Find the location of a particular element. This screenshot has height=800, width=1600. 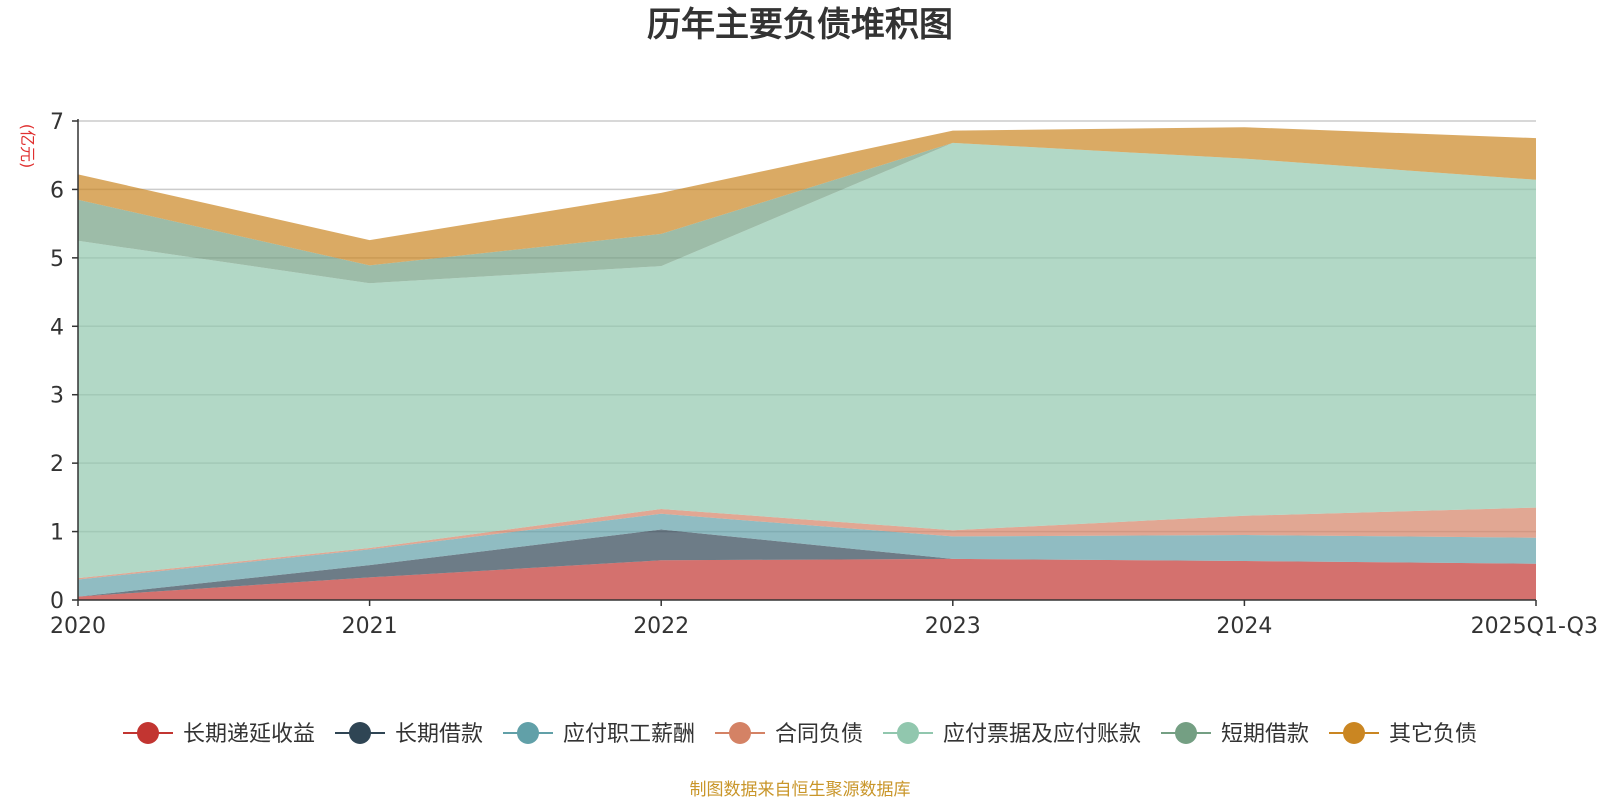

legend: 长期递延收益 长期借款 应付职工薪酬 合同负债 应付票据及应付账款 短期借款 其它负债 is located at coordinates (800, 734).